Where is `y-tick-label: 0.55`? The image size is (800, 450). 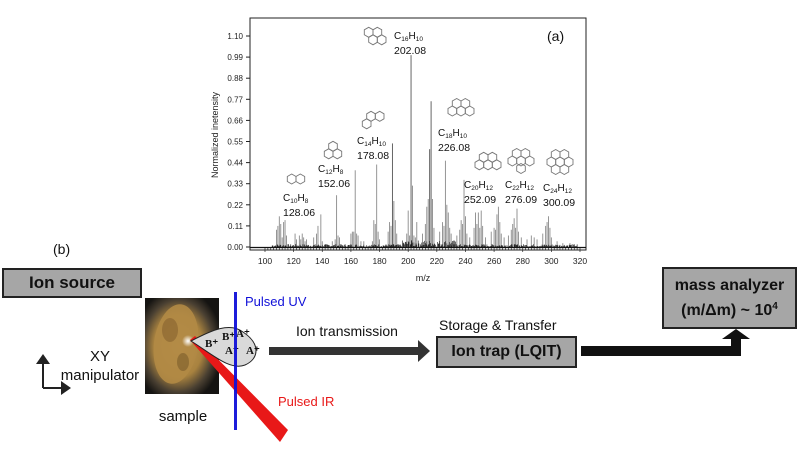 y-tick-label: 0.55 is located at coordinates (235, 142).